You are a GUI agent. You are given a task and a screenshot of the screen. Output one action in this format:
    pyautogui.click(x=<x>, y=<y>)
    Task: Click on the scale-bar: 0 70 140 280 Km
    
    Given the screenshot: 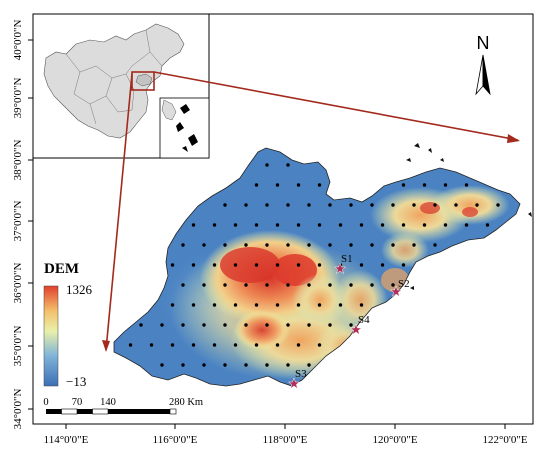 What is the action you would take?
    pyautogui.click(x=123, y=406)
    